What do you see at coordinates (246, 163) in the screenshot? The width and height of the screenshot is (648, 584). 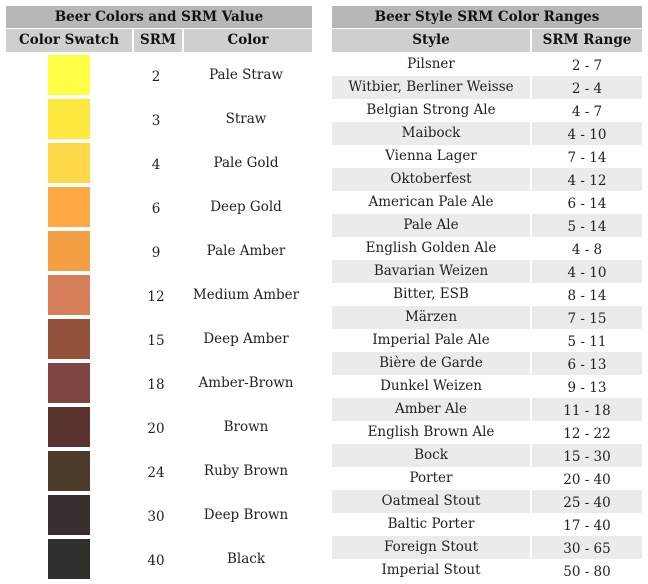 I see `color-name: Pale Gold` at bounding box center [246, 163].